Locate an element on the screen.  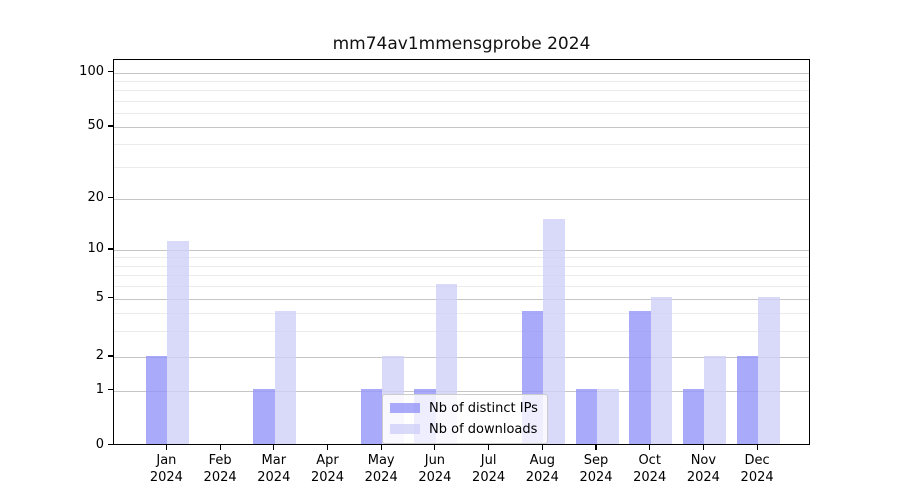
y-tick-label: 5 is located at coordinates (99, 297).